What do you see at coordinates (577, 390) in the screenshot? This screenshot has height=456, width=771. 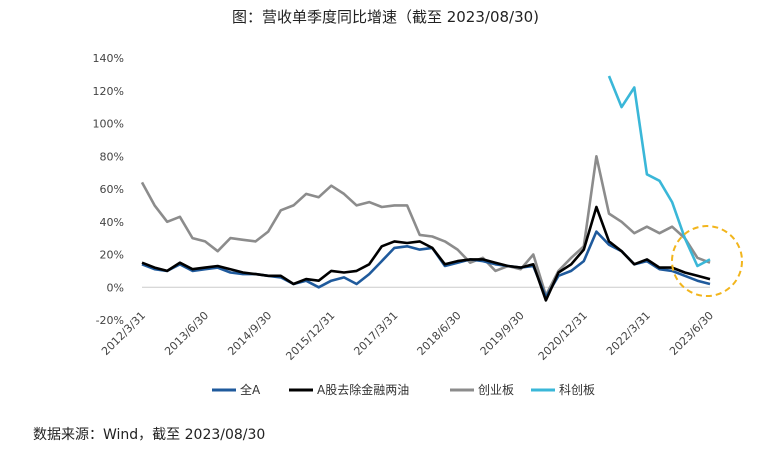 I see `legend-label-3: 科创板` at bounding box center [577, 390].